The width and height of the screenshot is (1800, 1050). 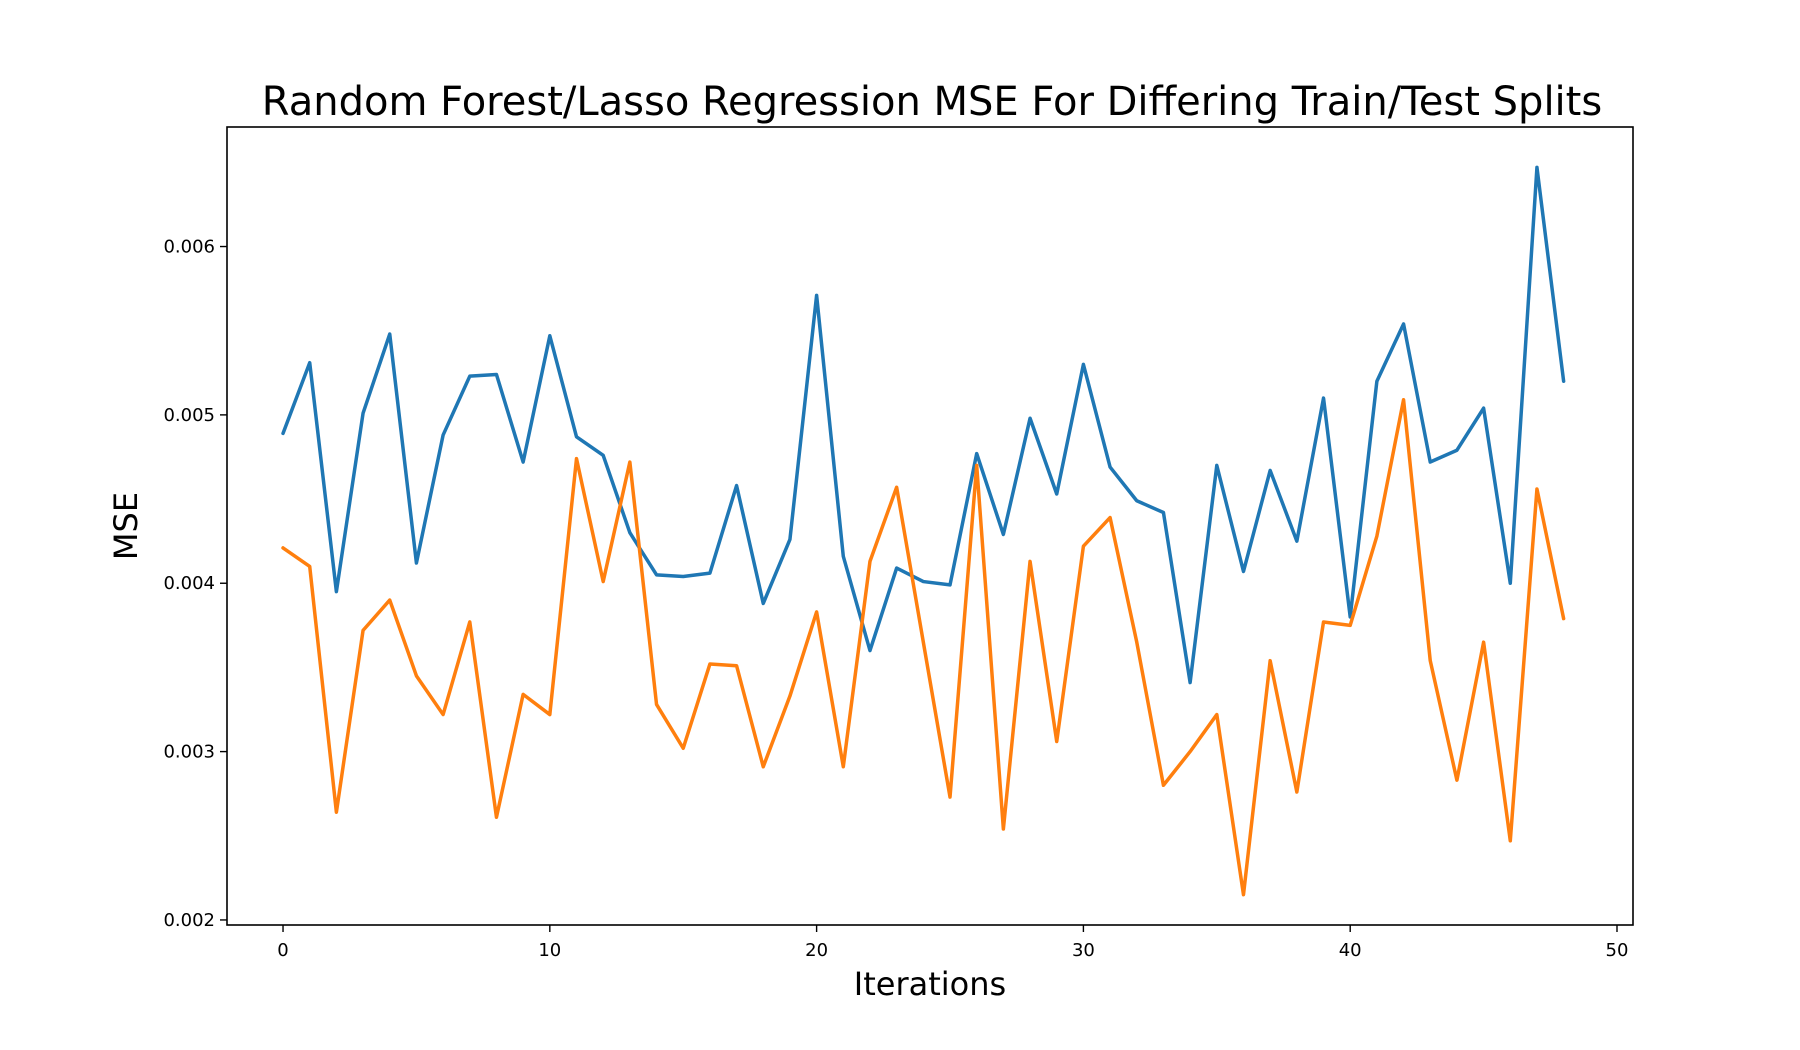 What do you see at coordinates (282, 950) in the screenshot?
I see `x-tick-label: 0` at bounding box center [282, 950].